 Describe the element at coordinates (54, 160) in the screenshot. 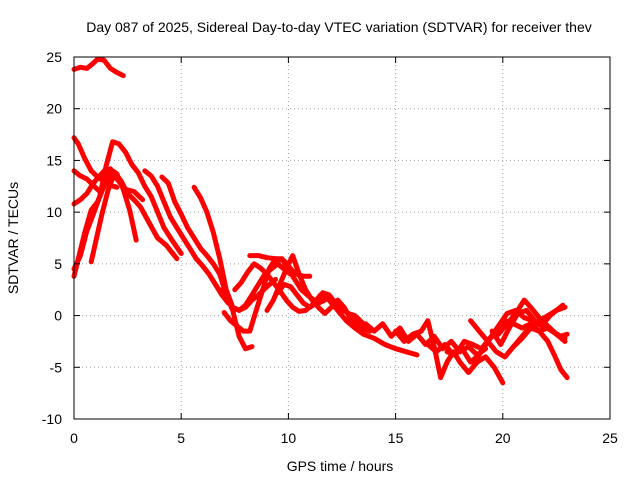

I see `y-tick-label: 15` at that location.